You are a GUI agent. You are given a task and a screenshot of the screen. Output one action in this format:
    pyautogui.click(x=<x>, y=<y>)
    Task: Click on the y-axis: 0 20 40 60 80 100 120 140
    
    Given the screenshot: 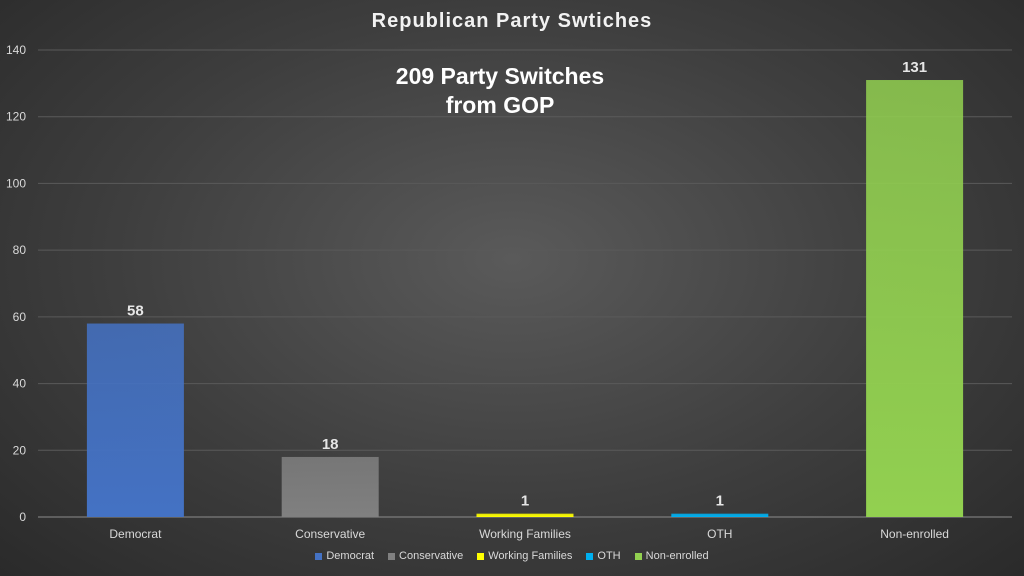 What is the action you would take?
    pyautogui.click(x=16, y=283)
    